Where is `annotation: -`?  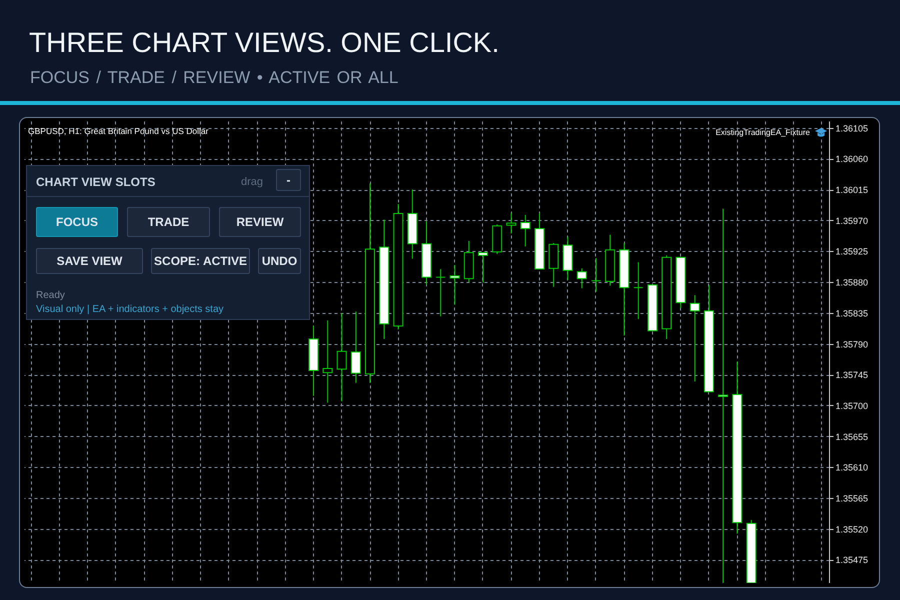
annotation: - is located at coordinates (288, 180).